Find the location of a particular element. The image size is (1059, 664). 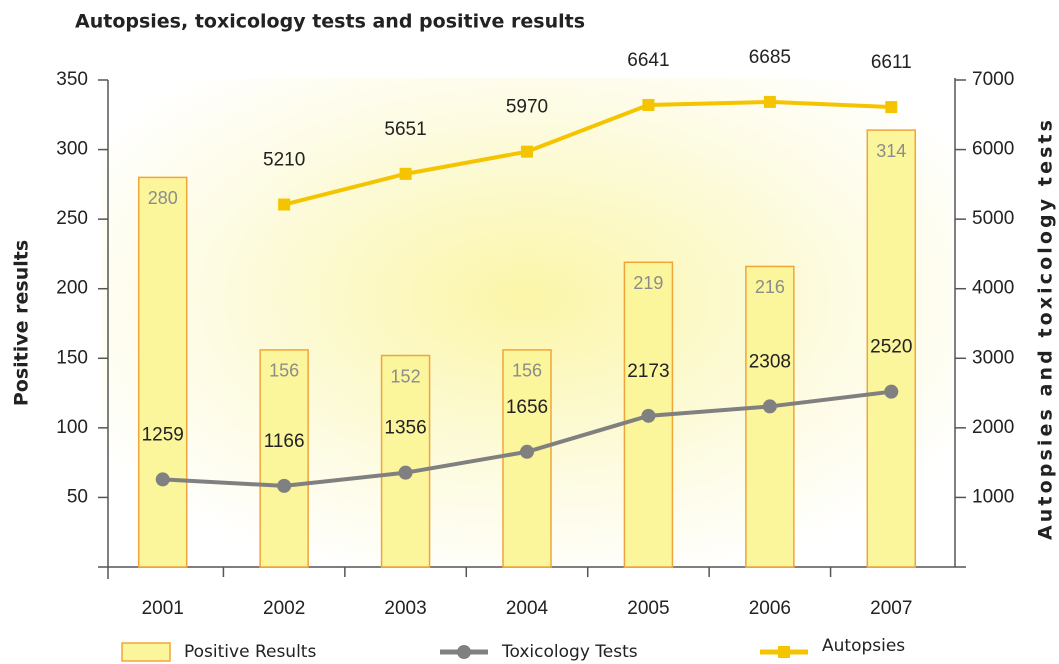

y2-tick-label: 6000 is located at coordinates (993, 149).